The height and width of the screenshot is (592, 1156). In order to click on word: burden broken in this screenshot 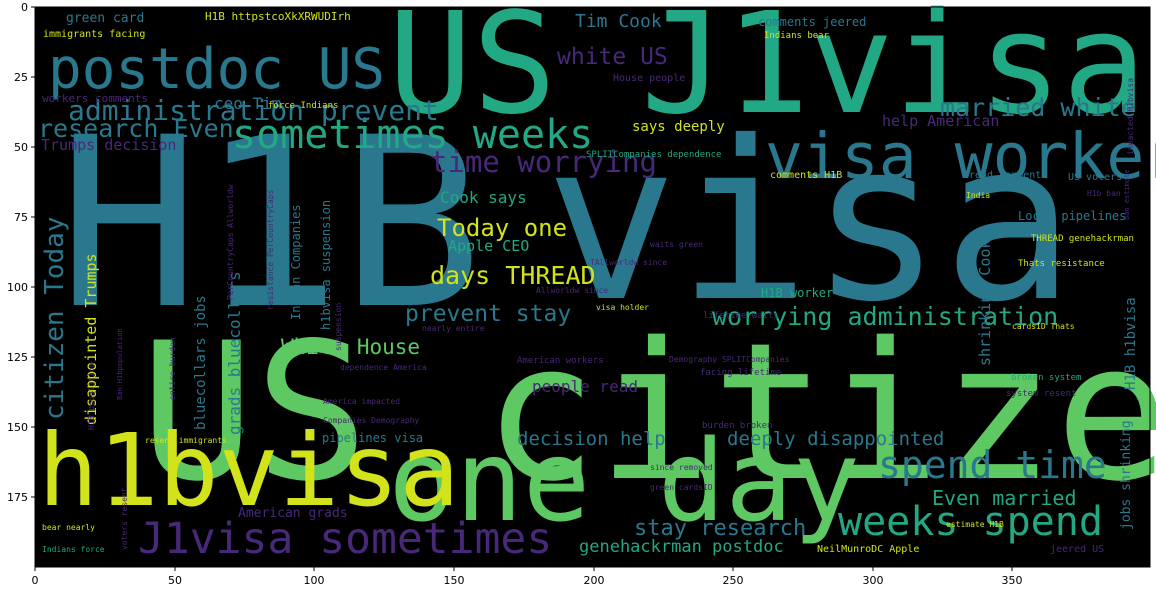, I will do `click(737, 426)`.